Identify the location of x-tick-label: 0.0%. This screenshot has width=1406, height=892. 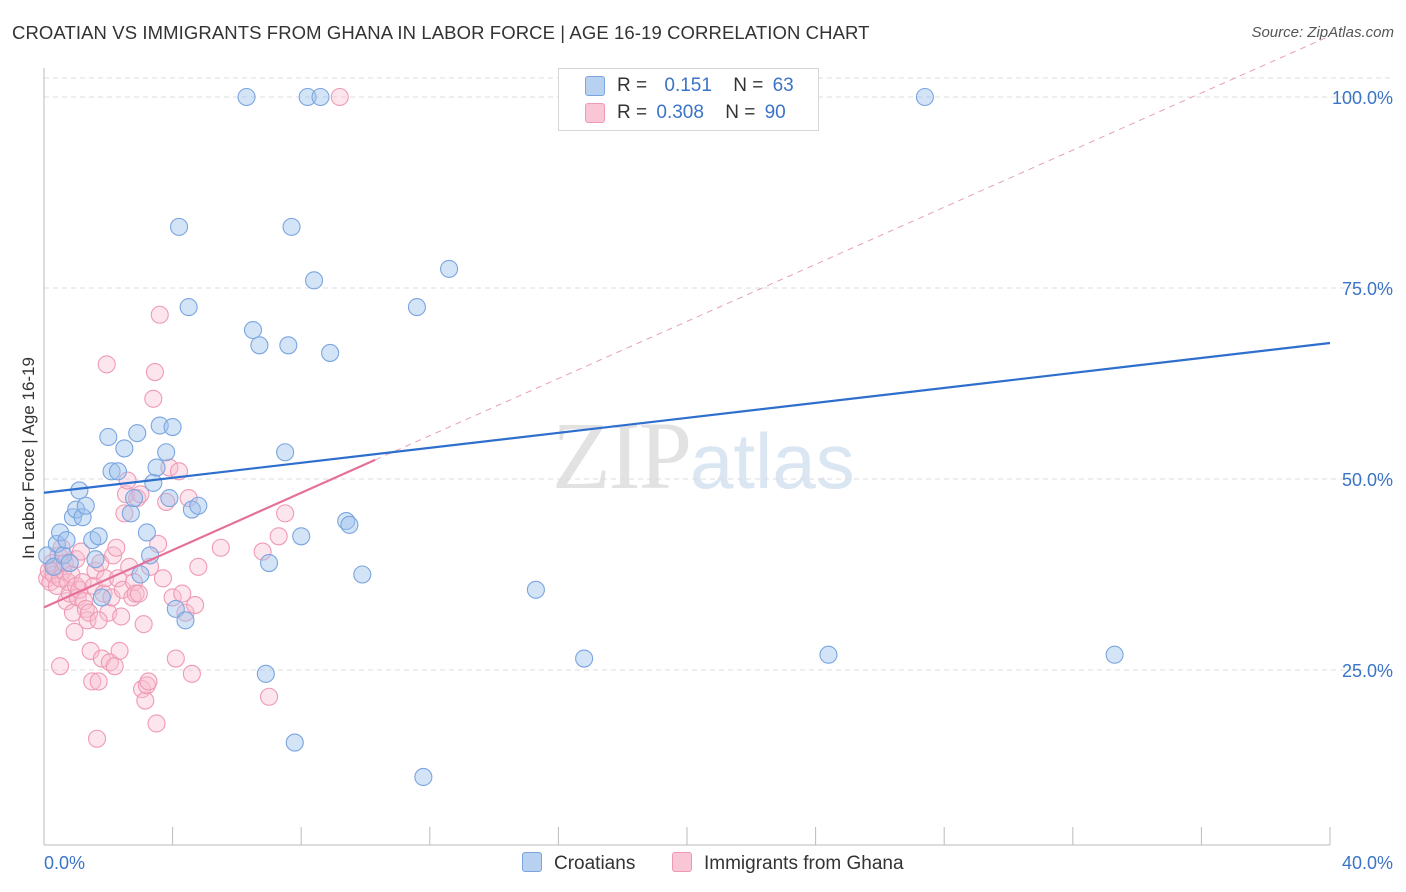
(64, 863).